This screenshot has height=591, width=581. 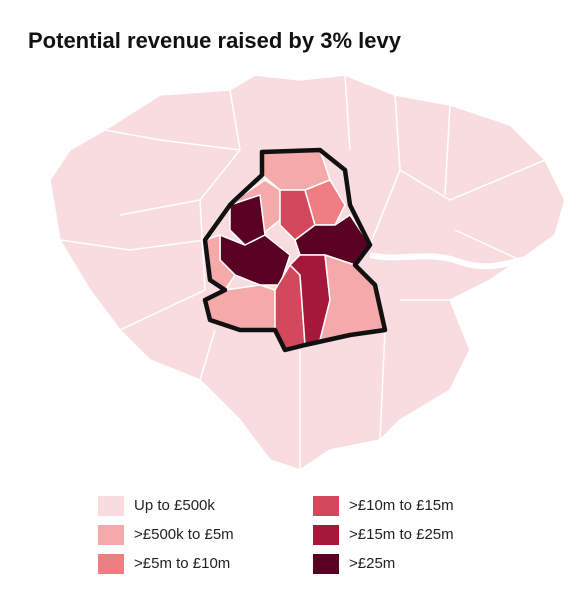 I want to click on legend-label: >£15m to £25m, so click(x=401, y=534).